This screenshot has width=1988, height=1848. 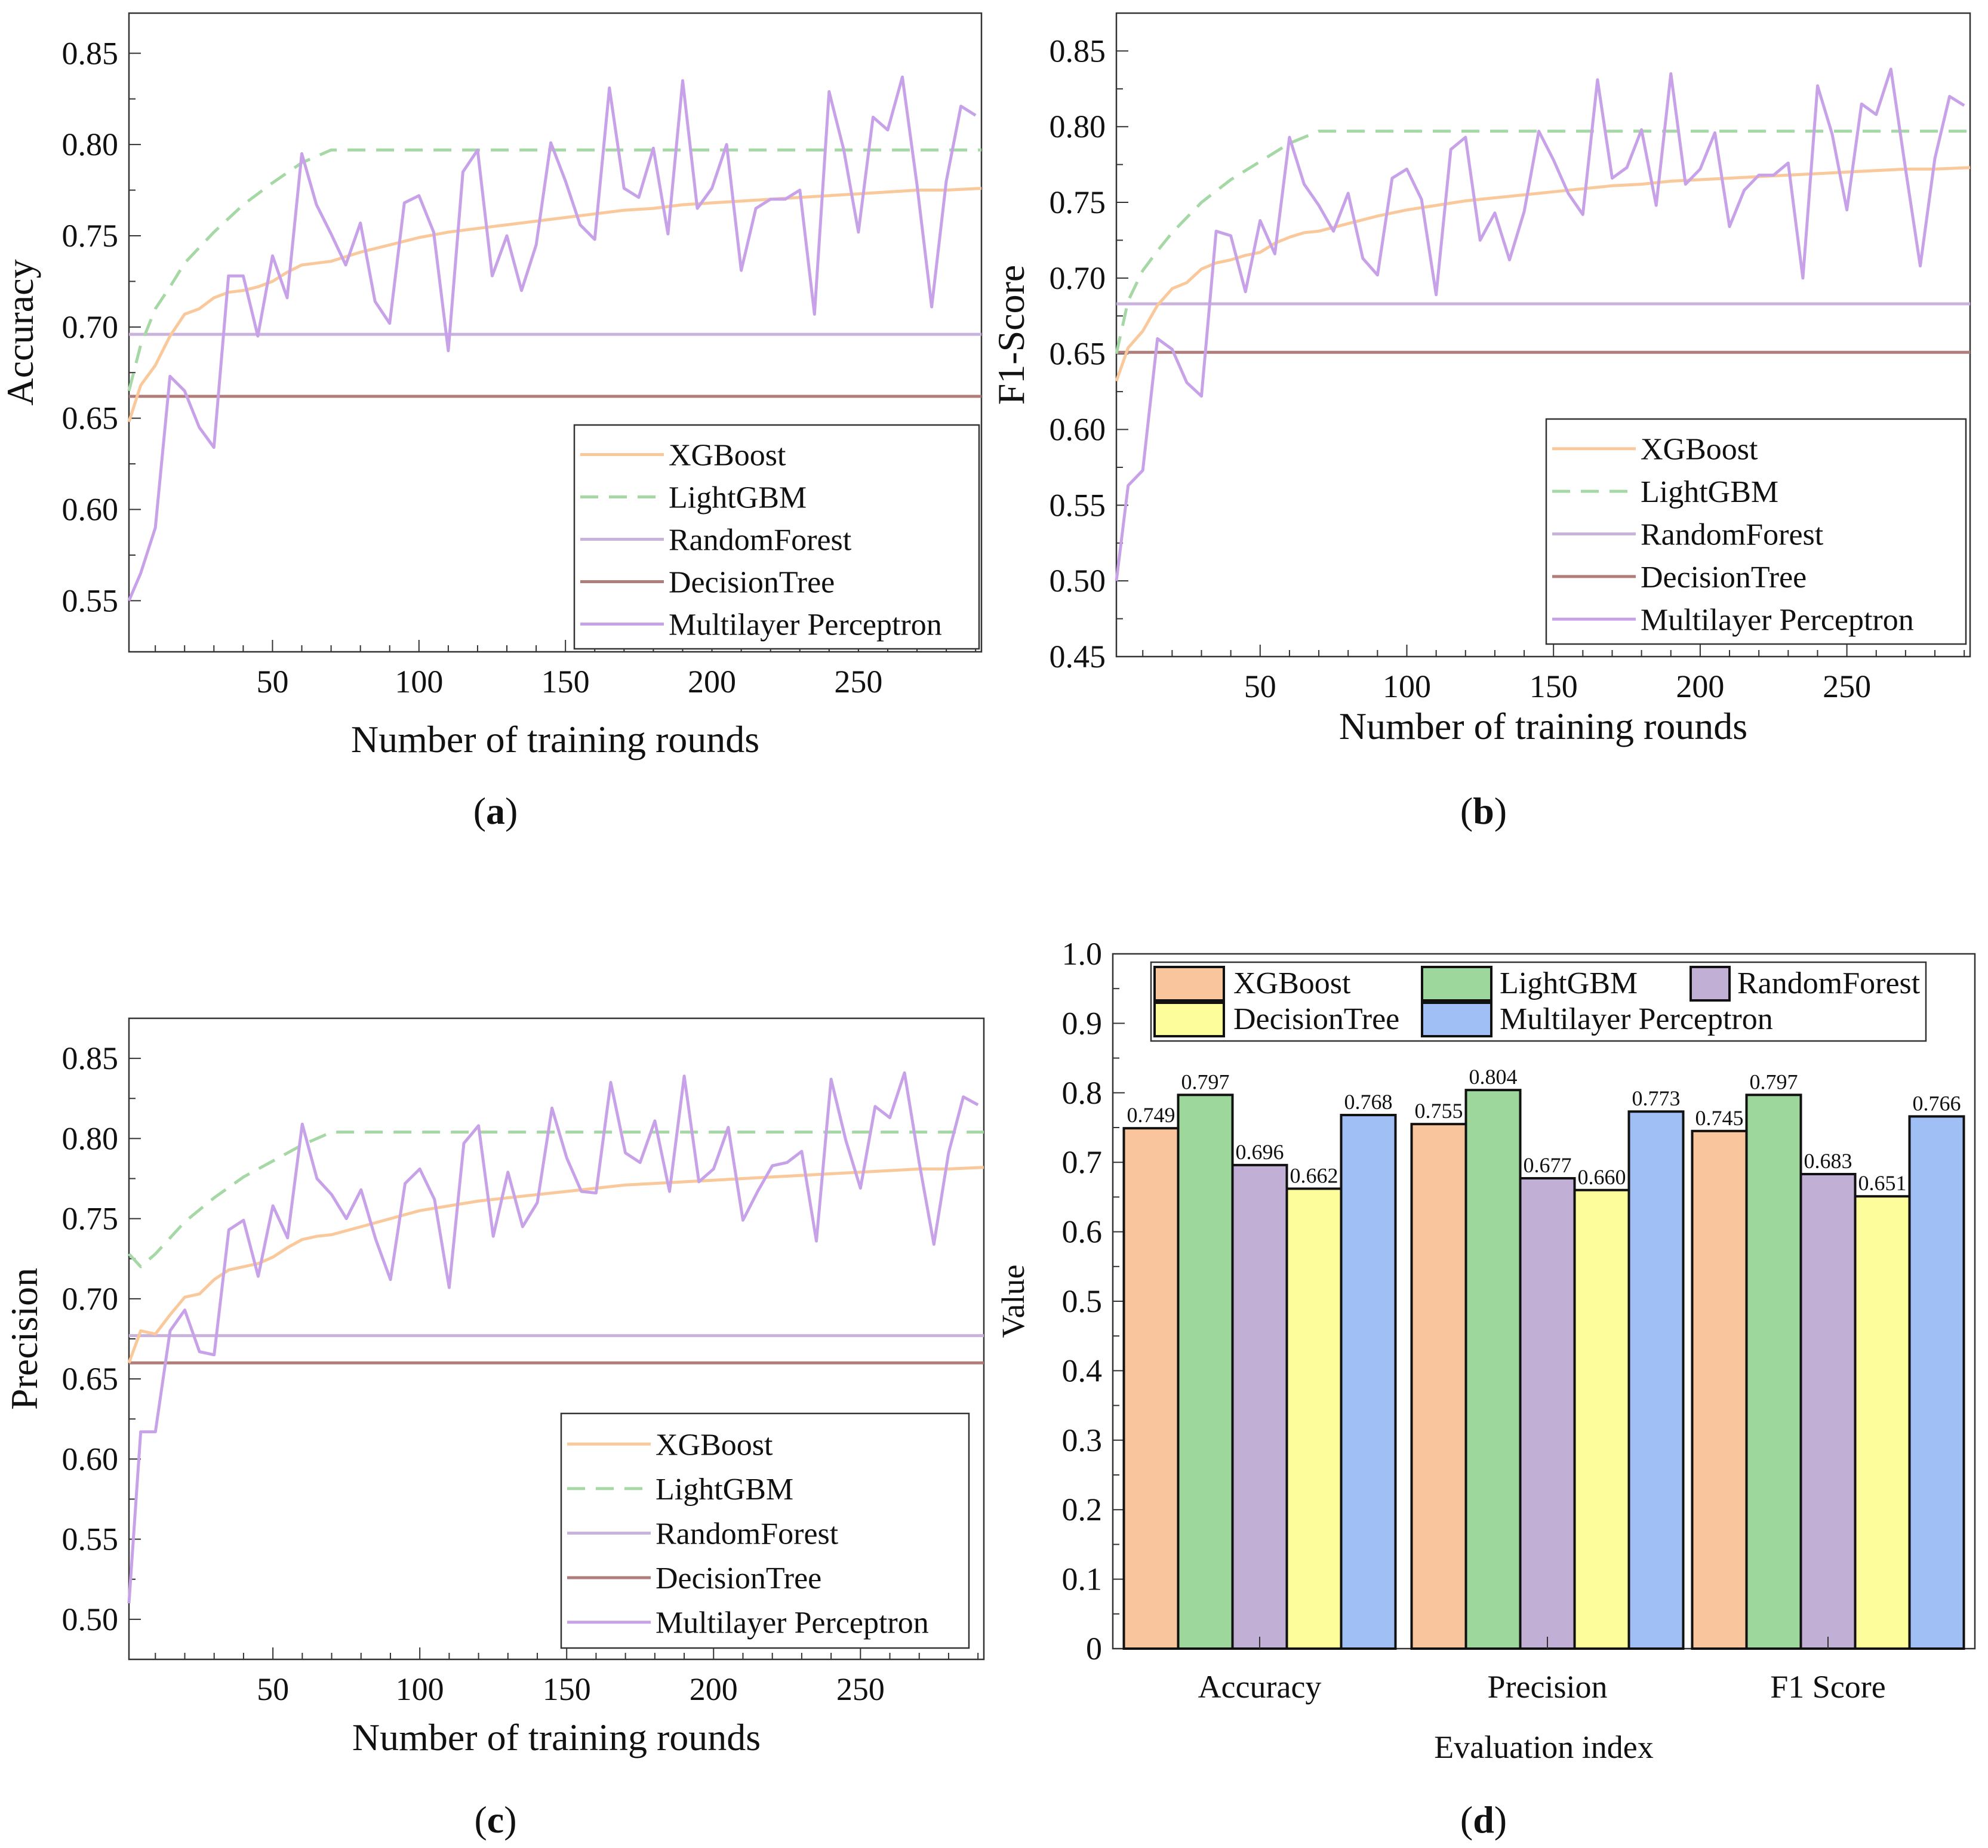 What do you see at coordinates (1493, 1369) in the screenshot?
I see `bar-lightgbm-precision` at bounding box center [1493, 1369].